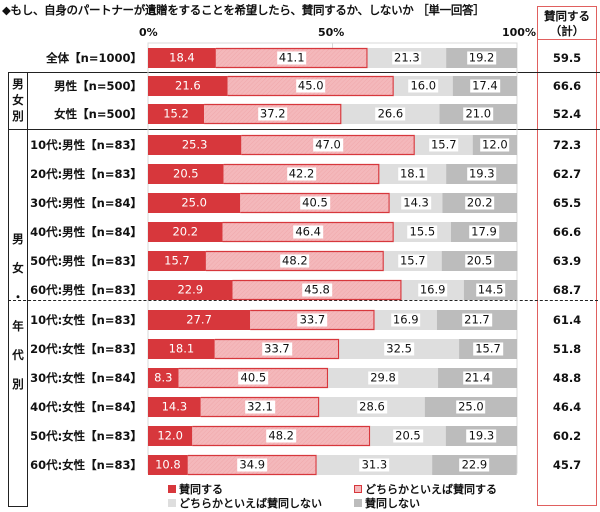 The width and height of the screenshot is (600, 512). Describe the element at coordinates (98, 86) in the screenshot. I see `row-label: 男性【n=500】` at that location.